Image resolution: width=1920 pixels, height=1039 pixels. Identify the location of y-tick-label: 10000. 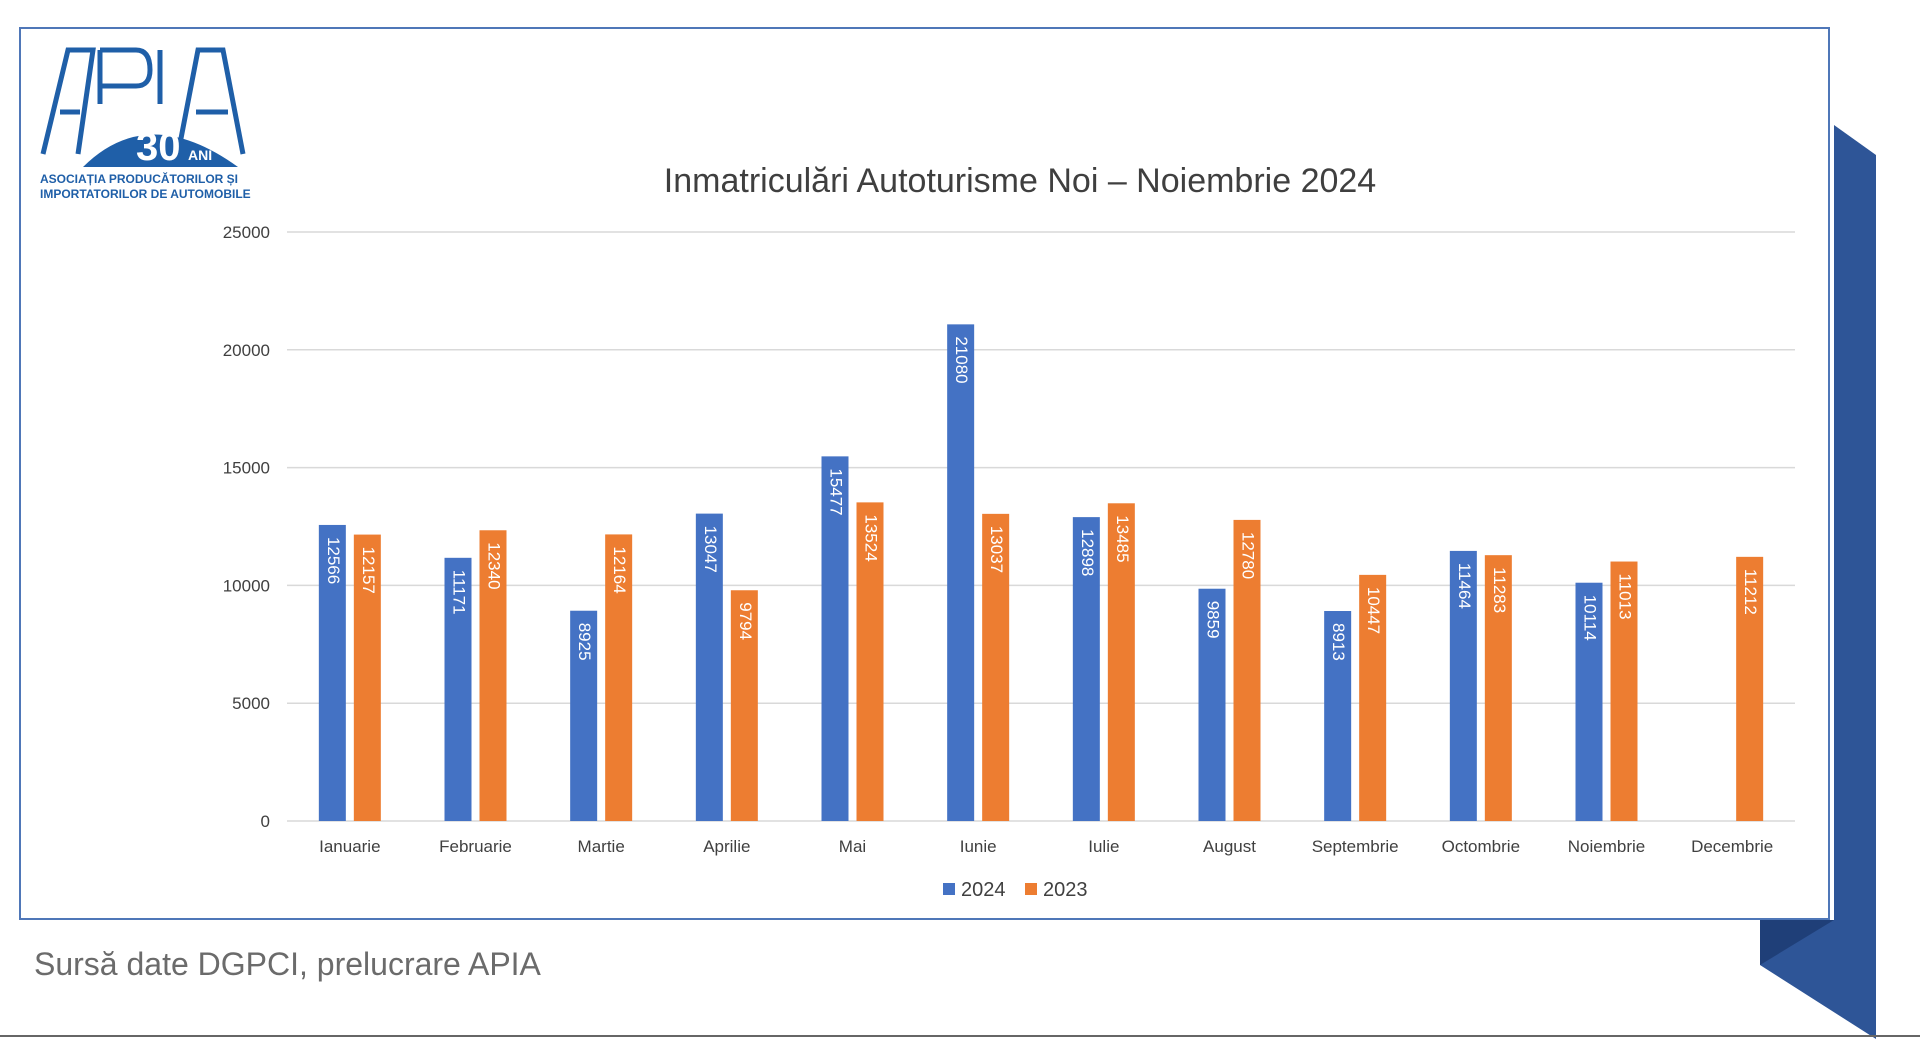
(246, 585).